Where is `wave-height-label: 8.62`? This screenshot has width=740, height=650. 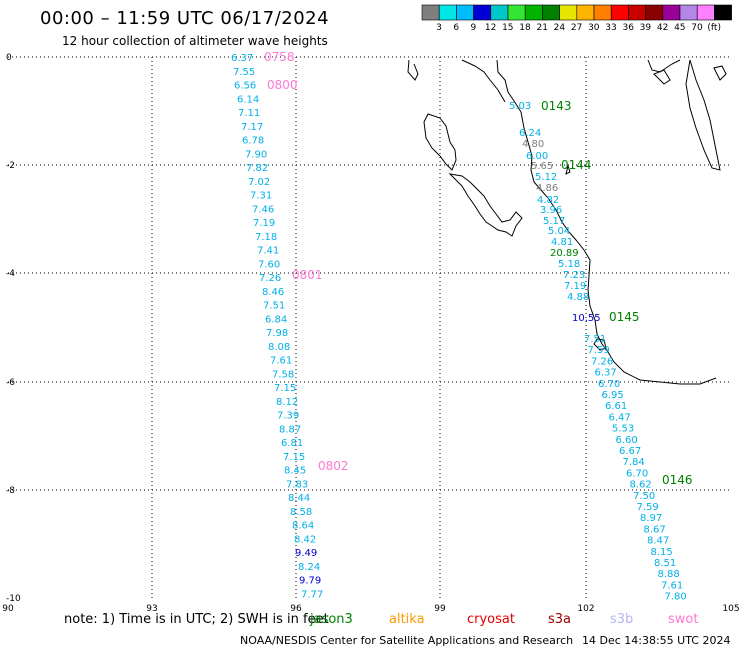 wave-height-label: 8.62 is located at coordinates (641, 485).